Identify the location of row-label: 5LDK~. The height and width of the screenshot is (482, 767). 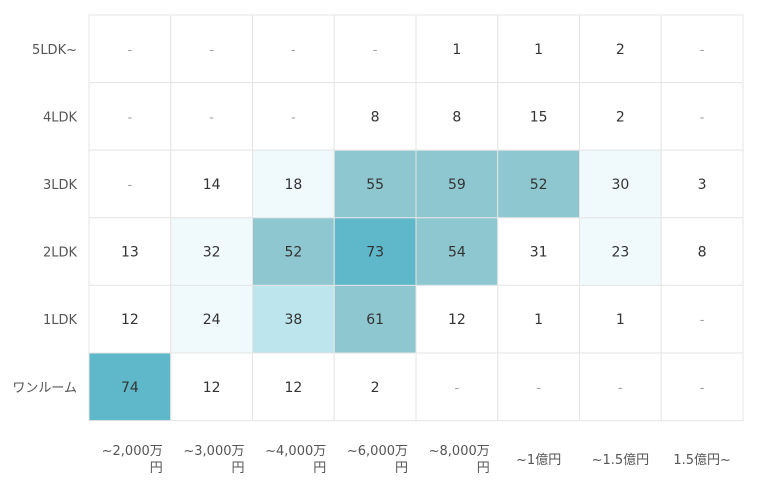
(54, 50).